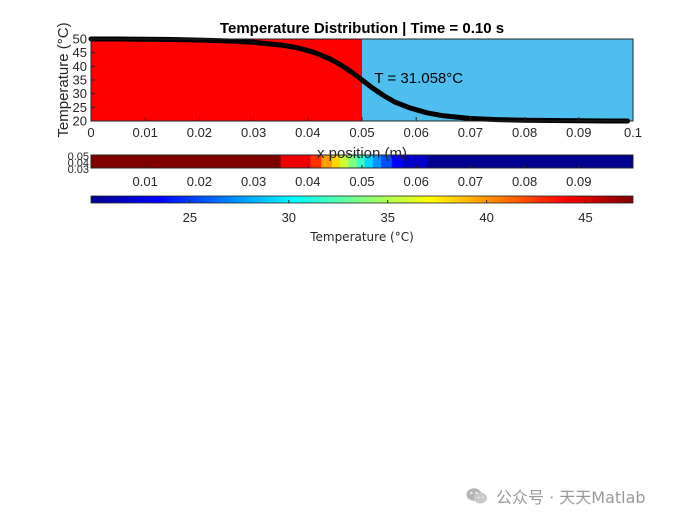  What do you see at coordinates (90, 132) in the screenshot?
I see `x-tick-label: 0` at bounding box center [90, 132].